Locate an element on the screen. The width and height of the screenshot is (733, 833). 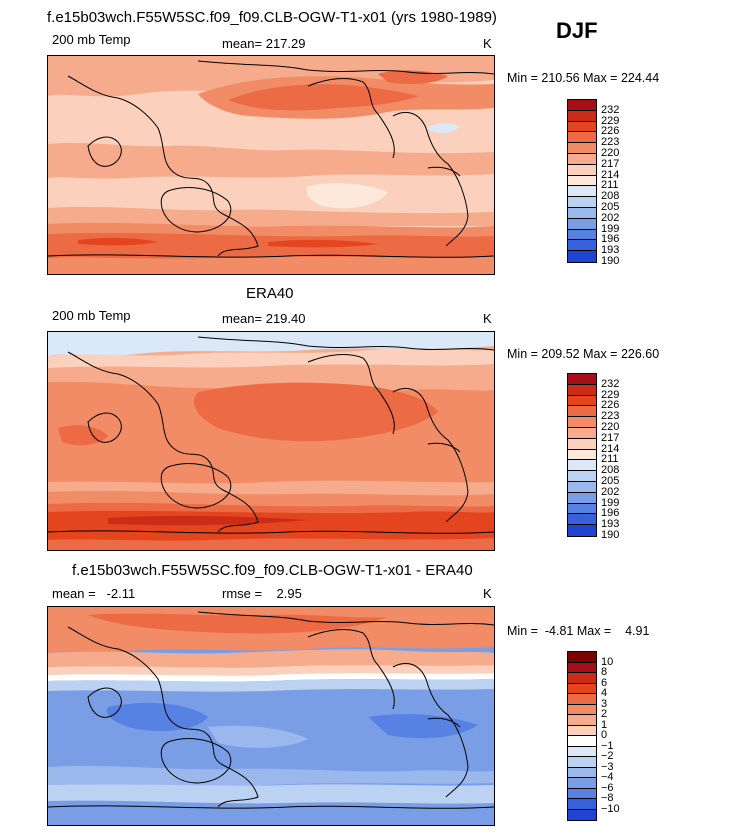
colorbar-tick-label: 226 is located at coordinates (610, 131).